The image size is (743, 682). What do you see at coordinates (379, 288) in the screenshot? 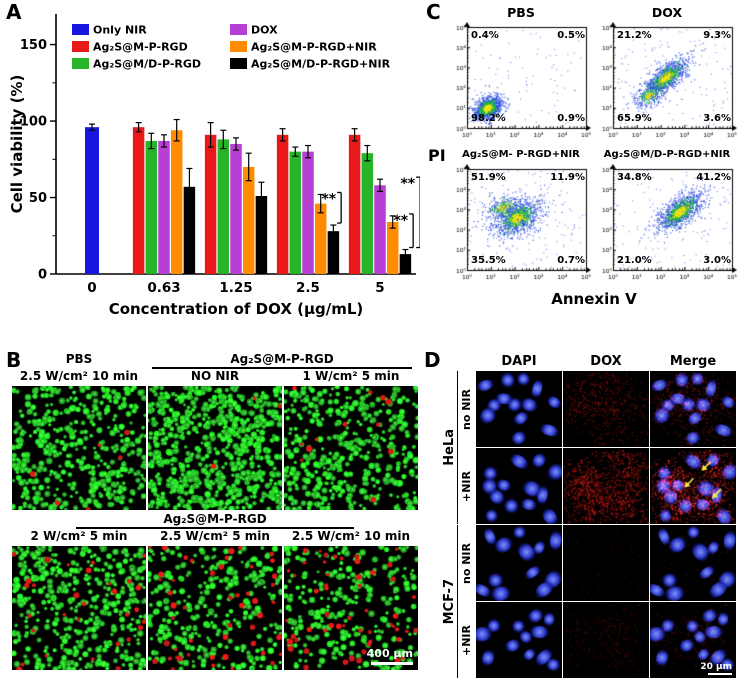
I see `svg-text: 5` at bounding box center [379, 288].